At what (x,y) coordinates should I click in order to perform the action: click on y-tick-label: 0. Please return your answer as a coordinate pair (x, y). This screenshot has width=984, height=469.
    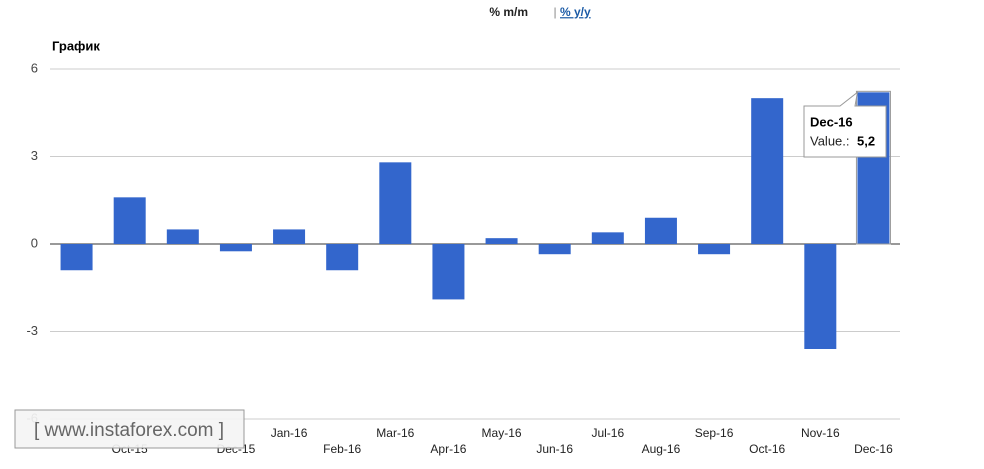
    Looking at the image, I should click on (34, 242).